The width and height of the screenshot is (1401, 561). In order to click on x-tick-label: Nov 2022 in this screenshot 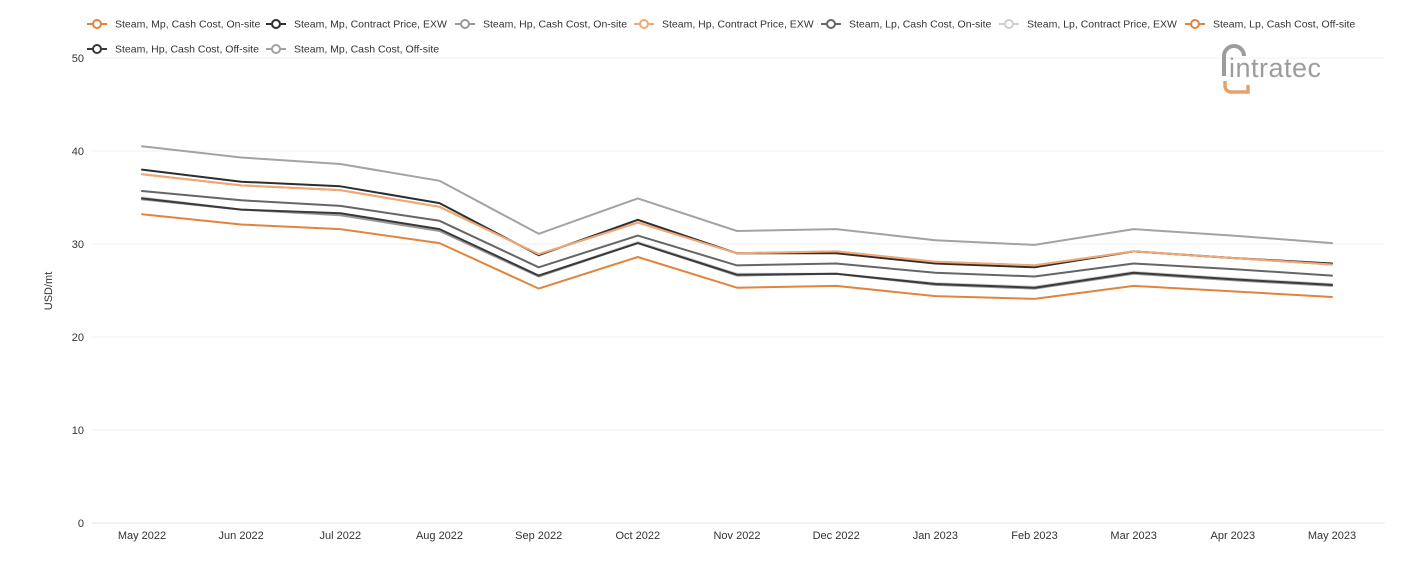, I will do `click(736, 536)`.